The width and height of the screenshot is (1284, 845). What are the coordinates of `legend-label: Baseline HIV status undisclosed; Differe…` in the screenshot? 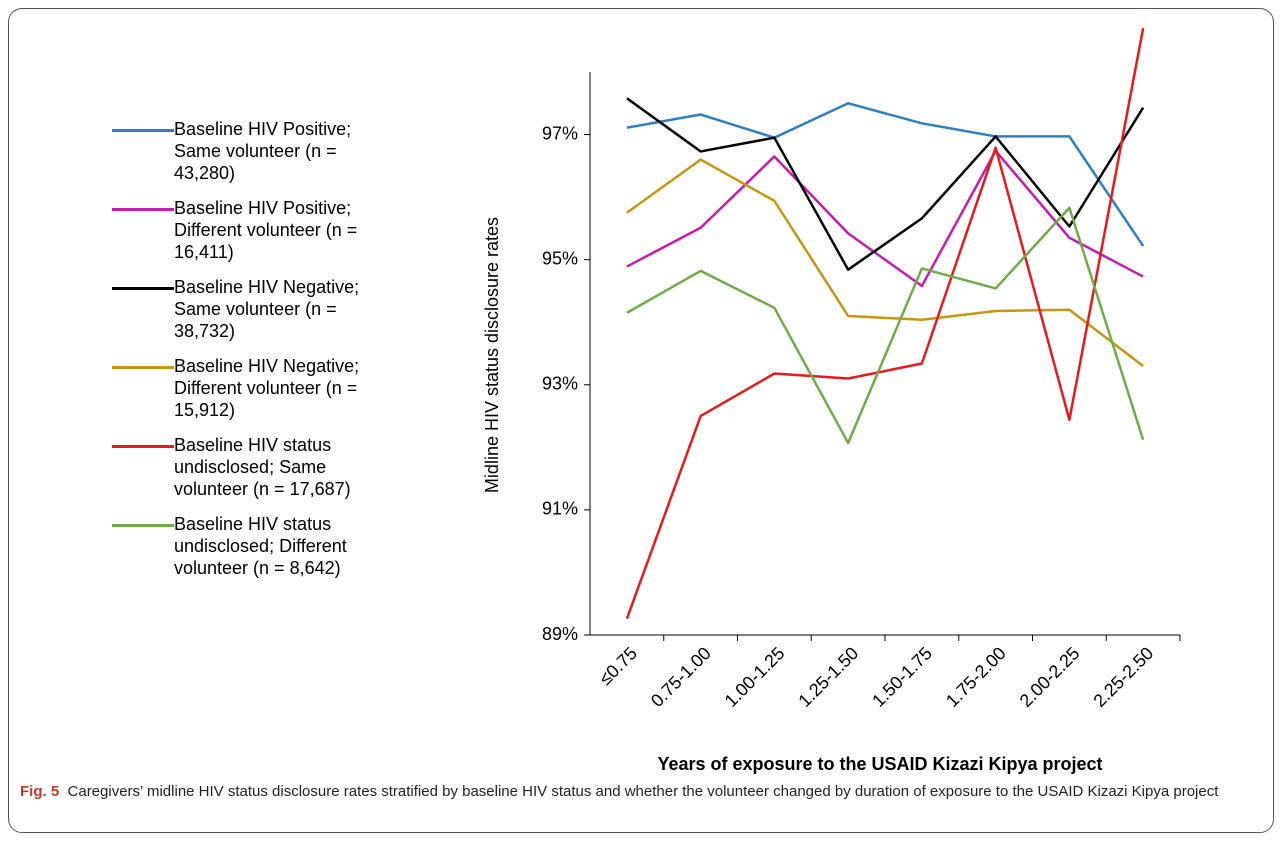 It's located at (260, 546).